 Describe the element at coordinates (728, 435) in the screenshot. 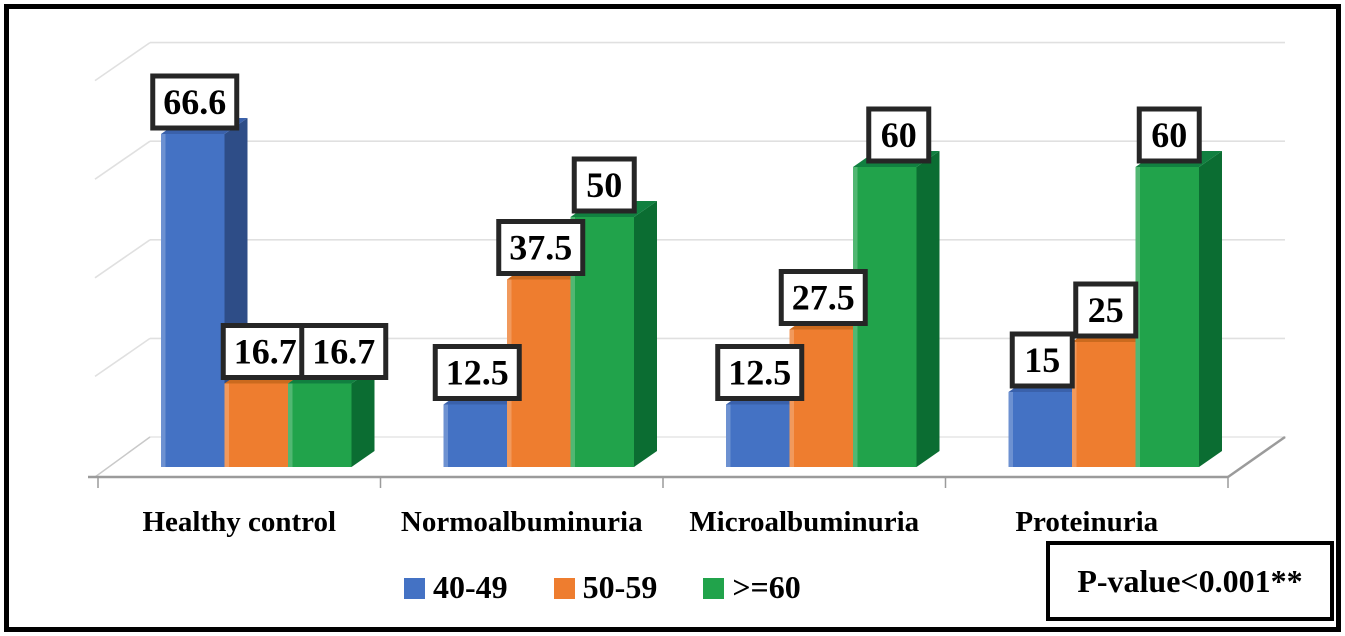

I see `bar-microalbuminuria-40-49-highlight` at that location.